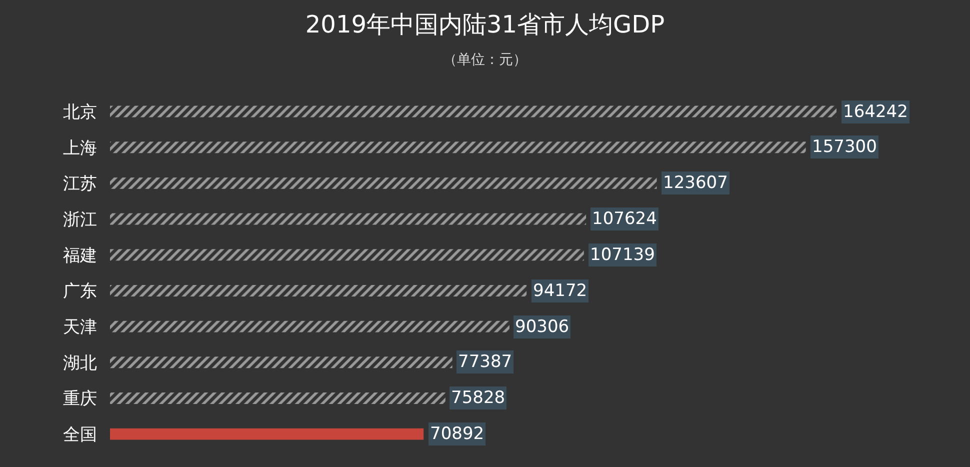  I want to click on y-tick-label: 北京, so click(80, 112).